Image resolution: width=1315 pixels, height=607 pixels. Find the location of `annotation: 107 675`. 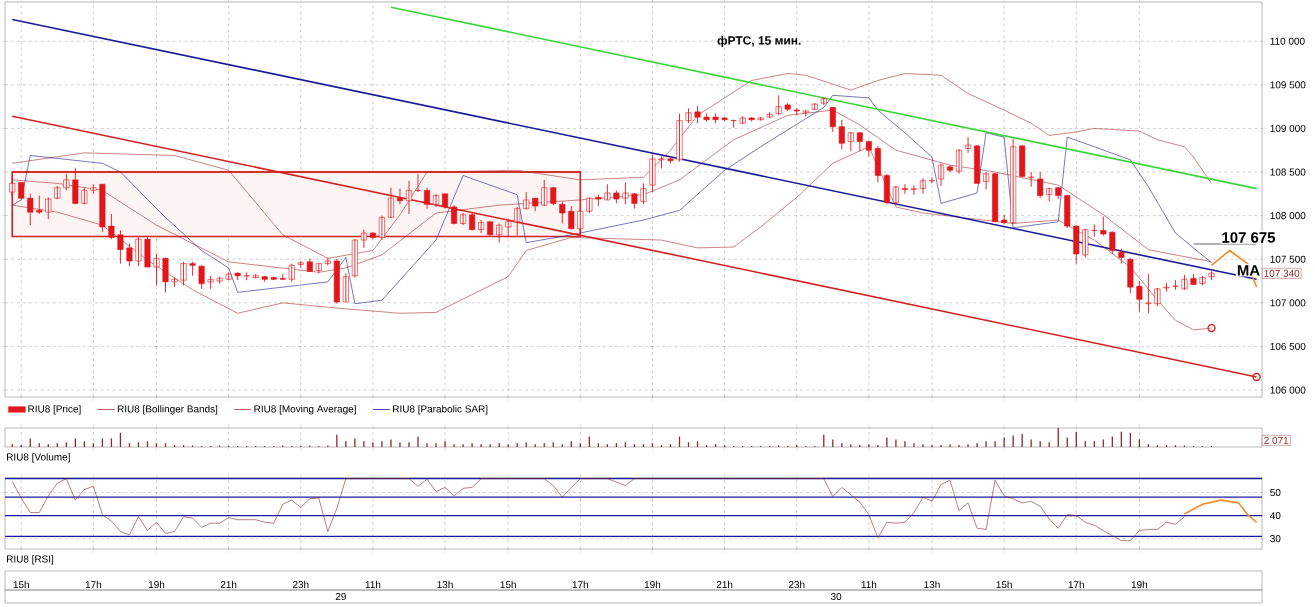

annotation: 107 675 is located at coordinates (1249, 237).